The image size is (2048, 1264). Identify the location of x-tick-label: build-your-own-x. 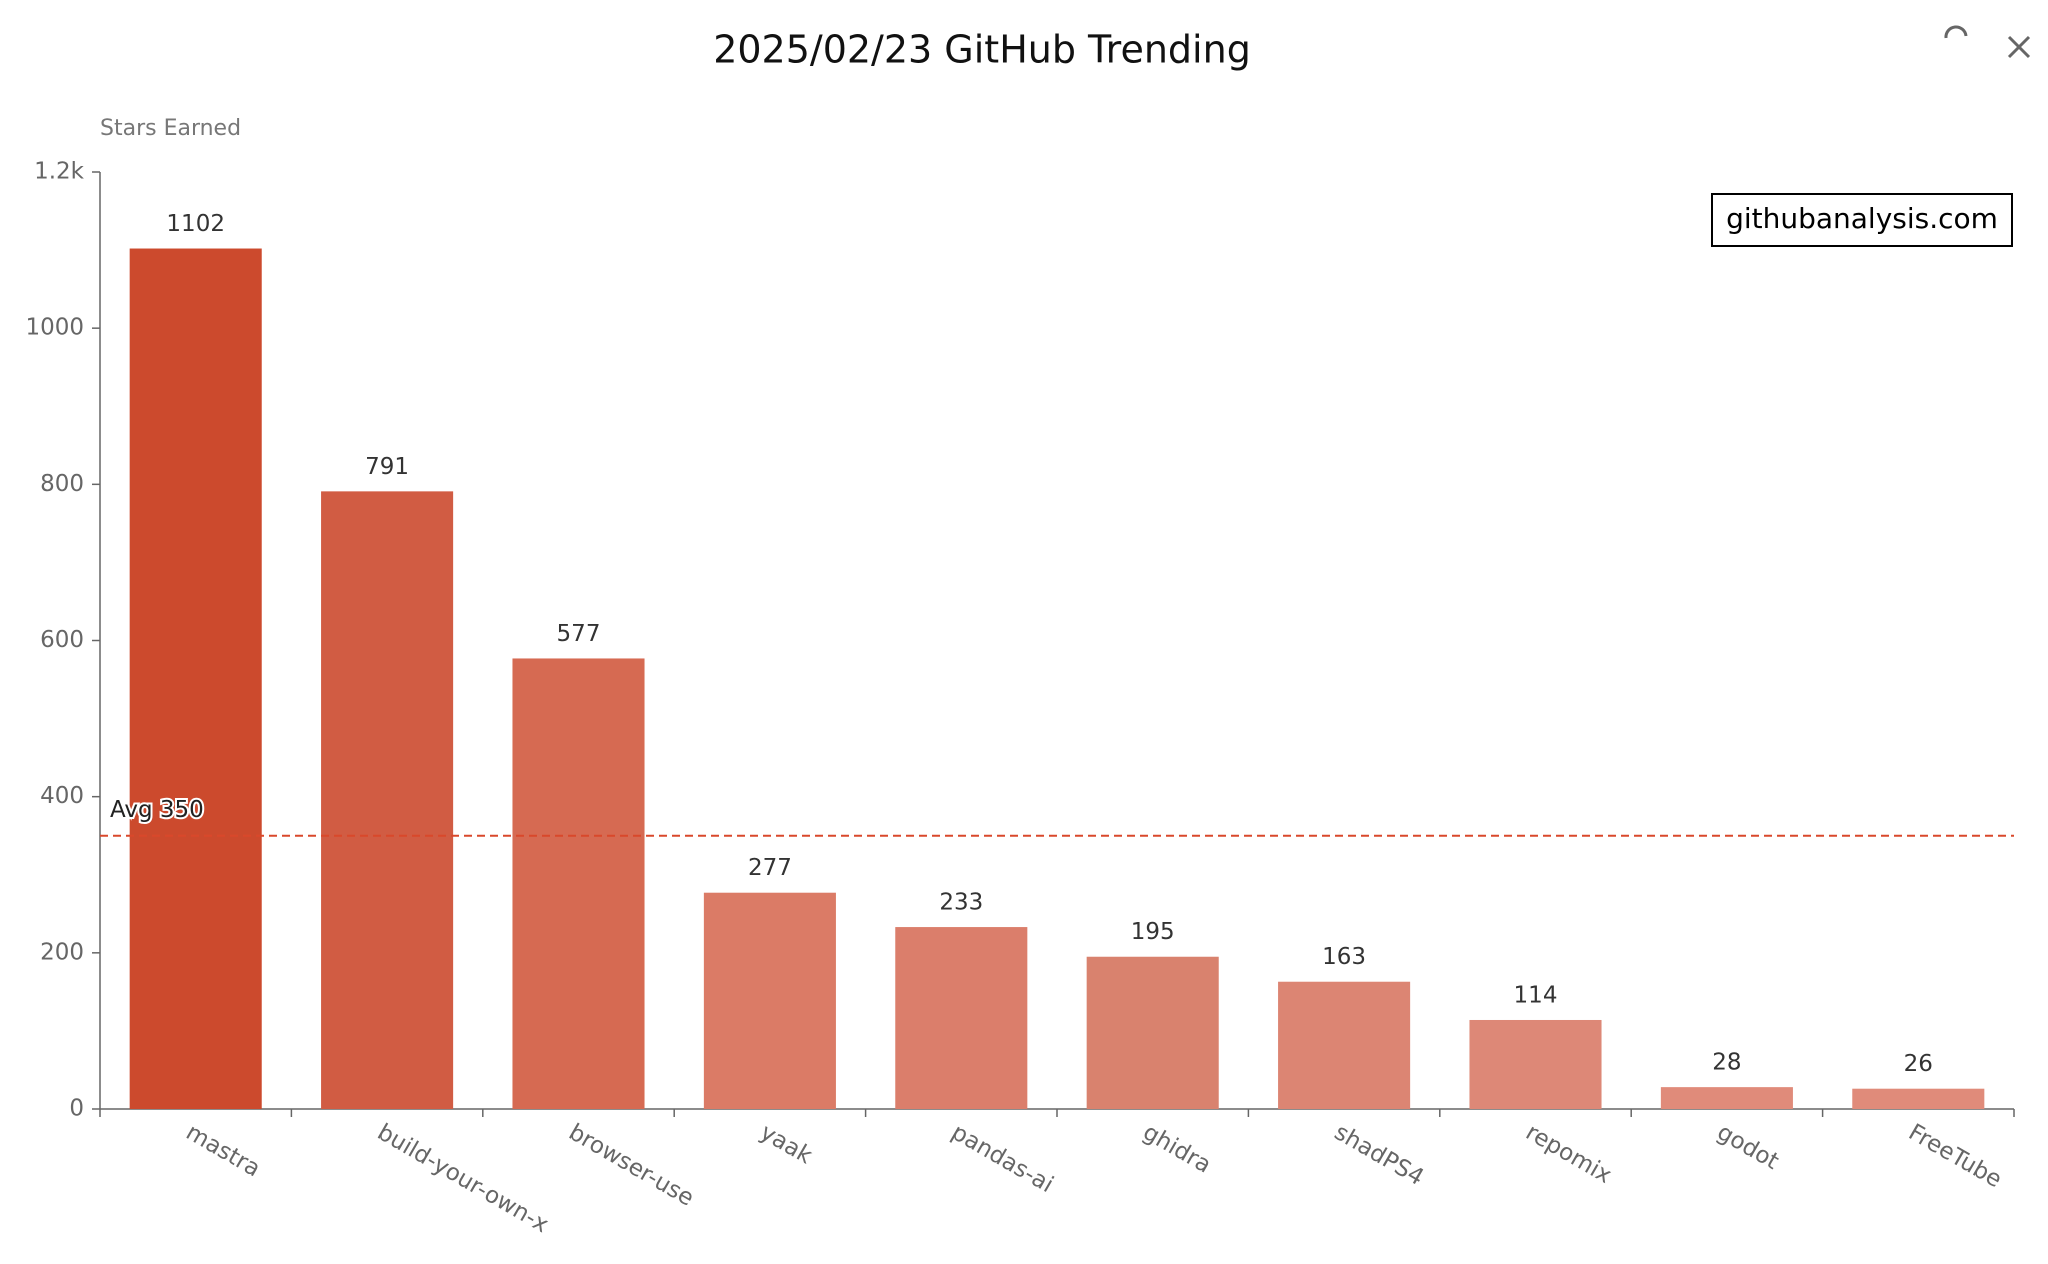
(463, 1178).